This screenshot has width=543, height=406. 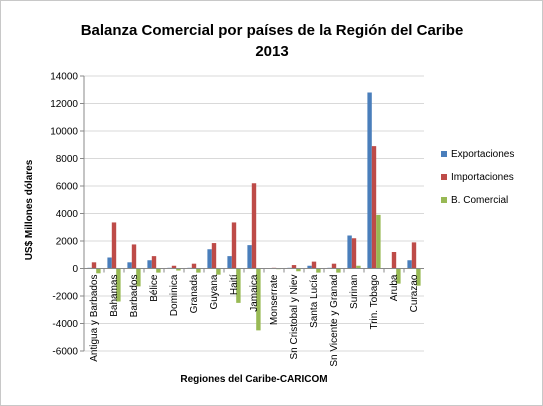 What do you see at coordinates (294, 317) in the screenshot?
I see `x-category-label: Sn Cristobal y Niev` at bounding box center [294, 317].